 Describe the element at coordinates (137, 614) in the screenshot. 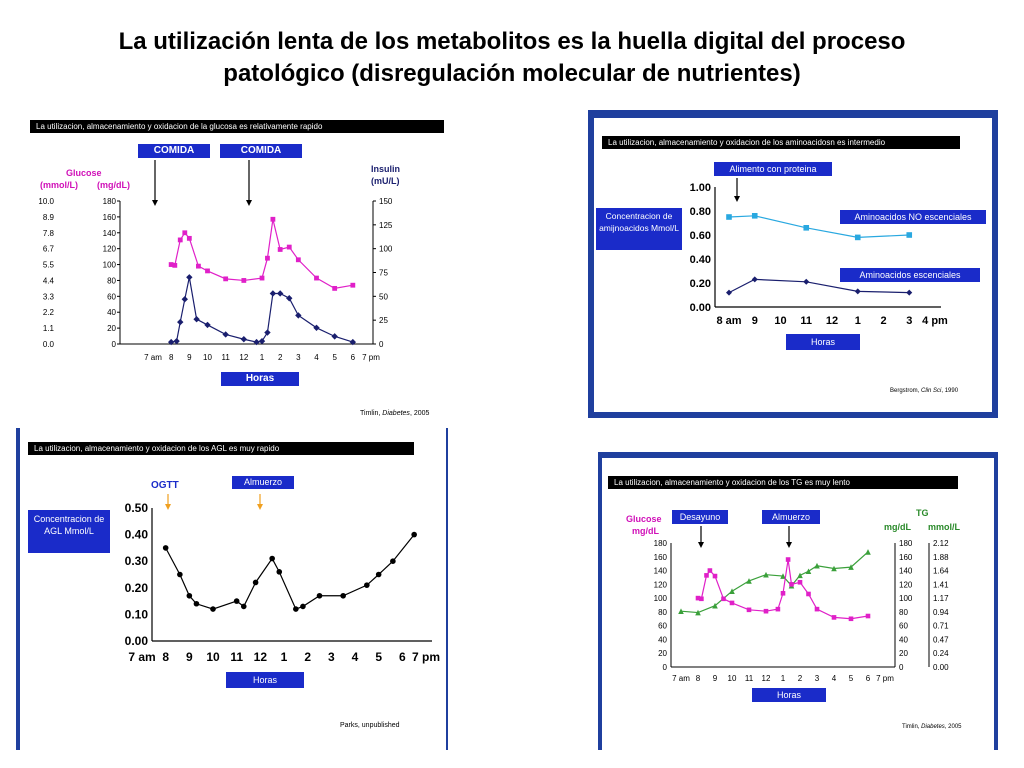

I see `y-tick-label: 0.10` at that location.